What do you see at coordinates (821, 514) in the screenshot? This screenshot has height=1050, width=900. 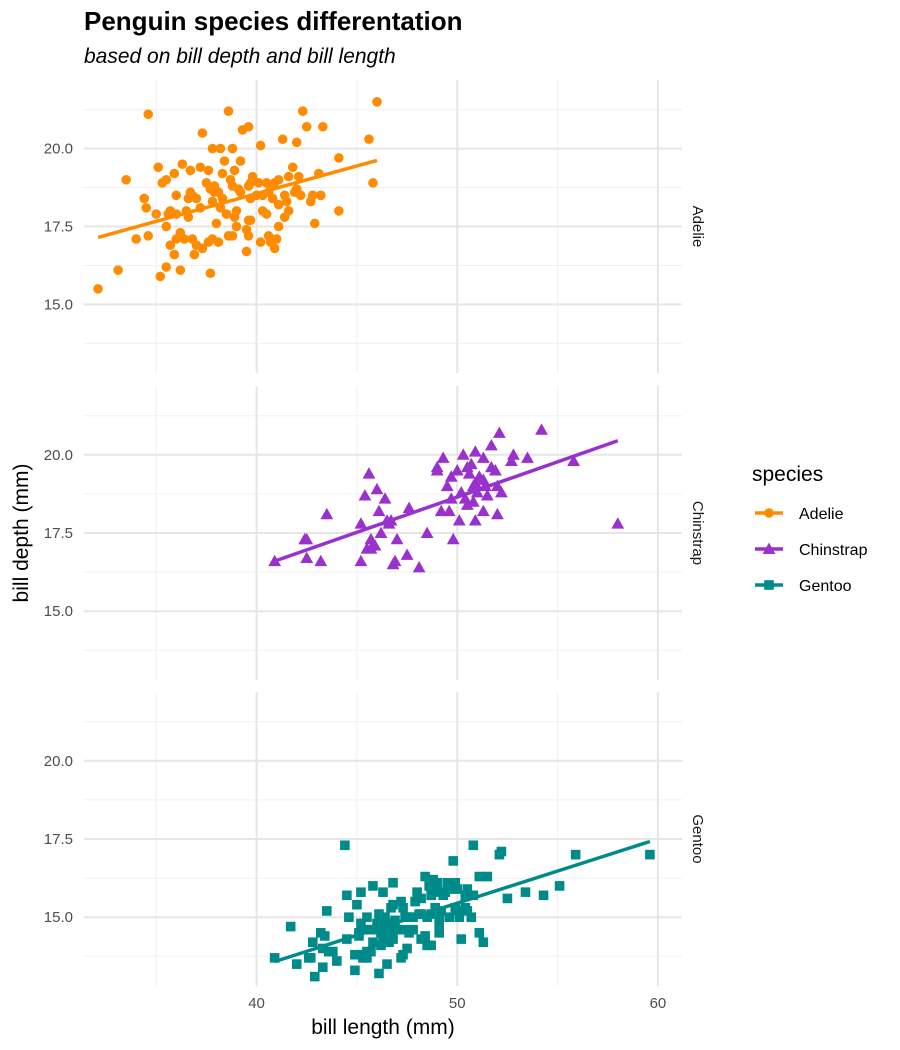 I see `legend-label: Adelie` at bounding box center [821, 514].